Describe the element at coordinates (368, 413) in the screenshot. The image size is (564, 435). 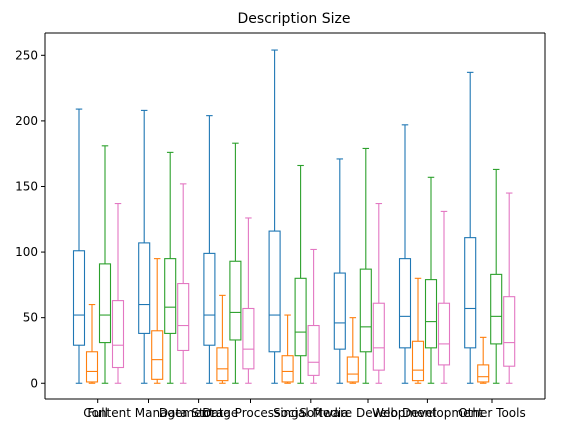
I see `x-tick-label: Software Development` at that location.